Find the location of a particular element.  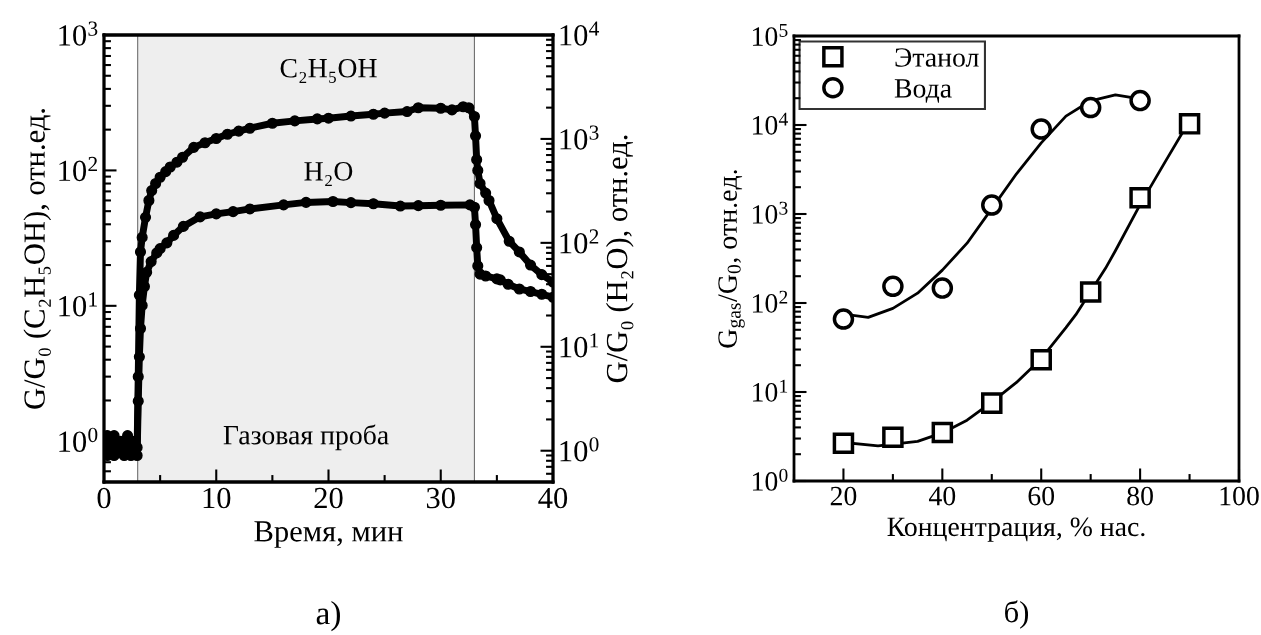

x-tick-label: 0 is located at coordinates (104, 498).